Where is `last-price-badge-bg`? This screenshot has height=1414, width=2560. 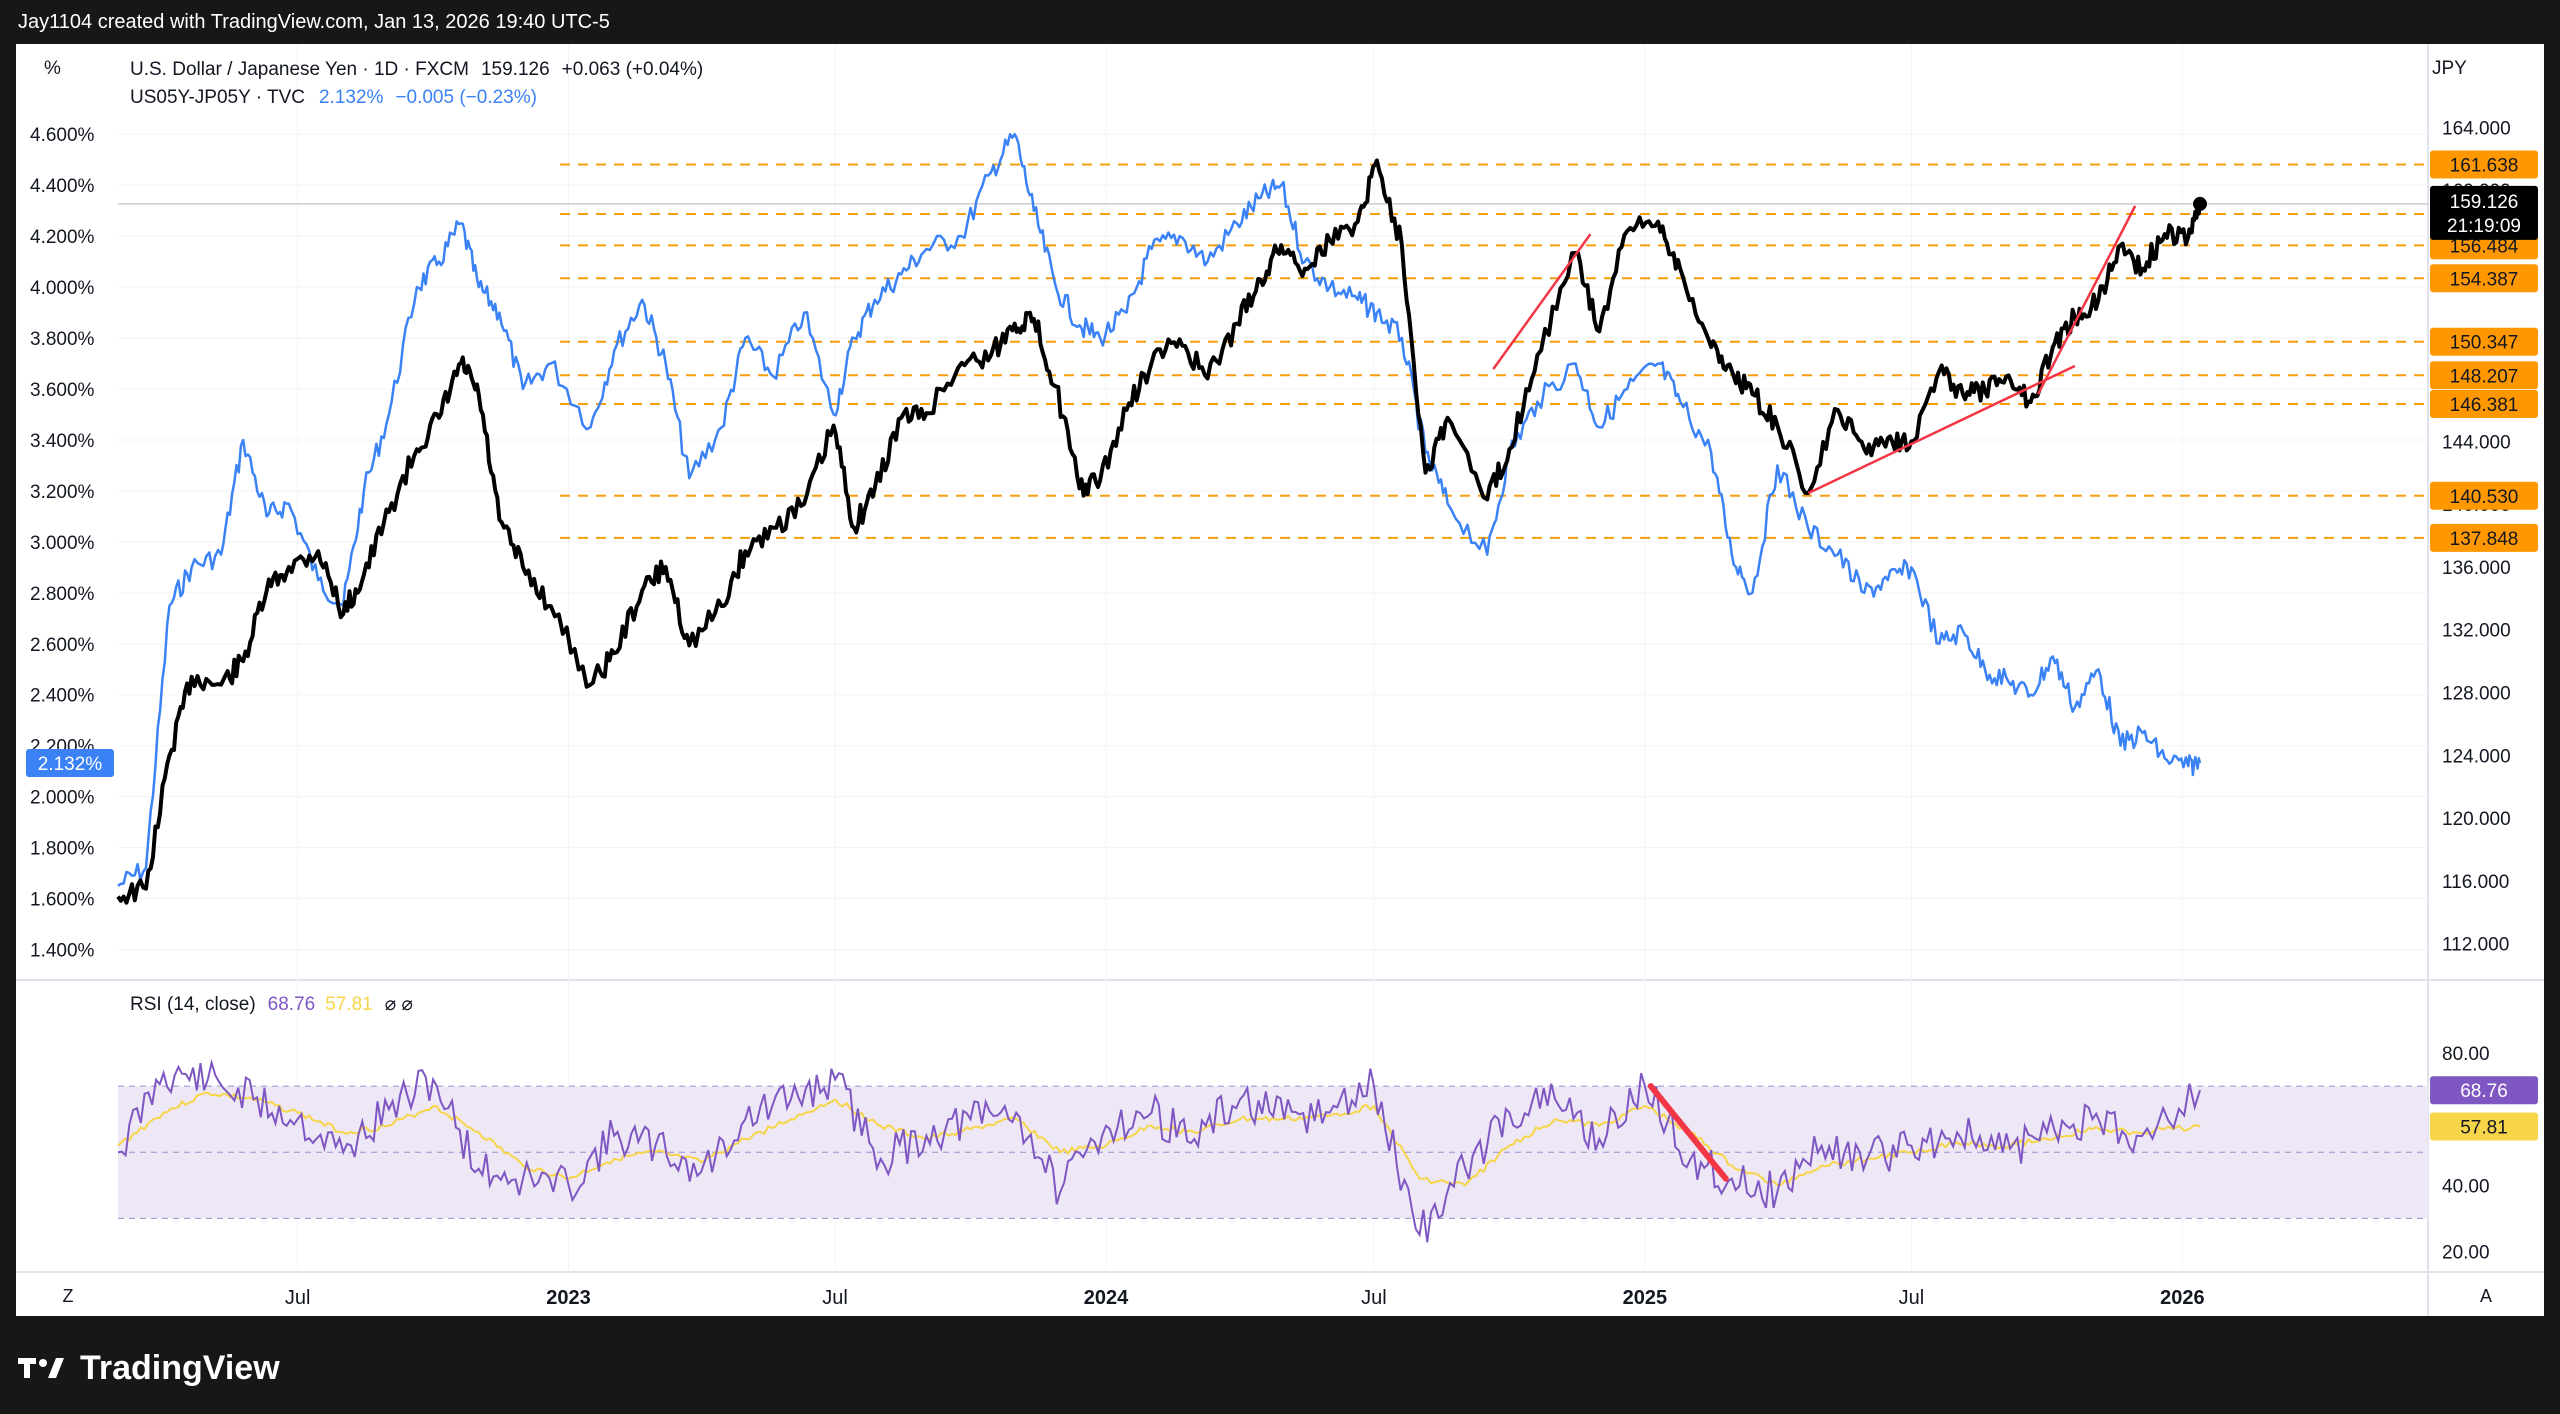 last-price-badge-bg is located at coordinates (2484, 212).